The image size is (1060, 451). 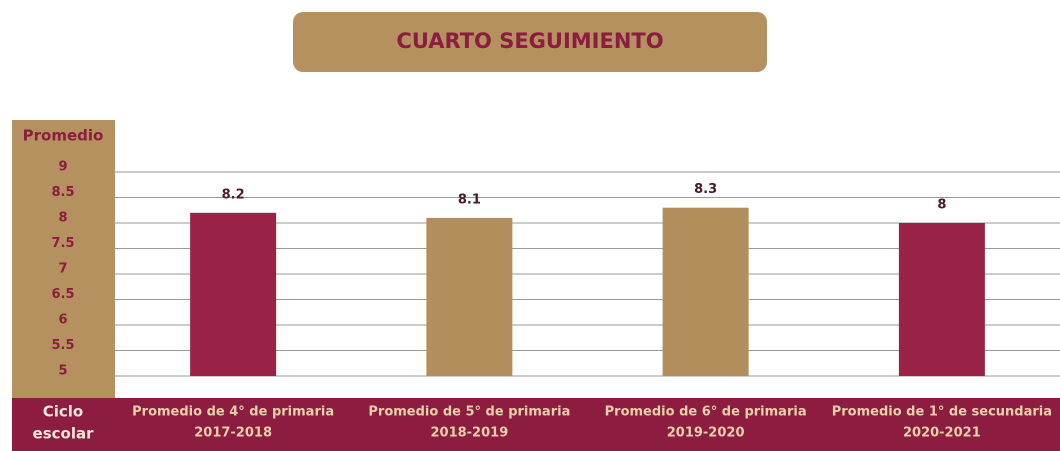 What do you see at coordinates (62, 345) in the screenshot?
I see `y-tick-label: 5.5` at bounding box center [62, 345].